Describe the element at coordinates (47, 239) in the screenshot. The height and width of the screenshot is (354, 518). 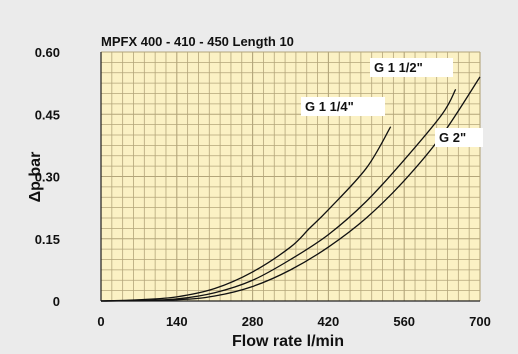
I see `y-tick-label: 0.15` at that location.